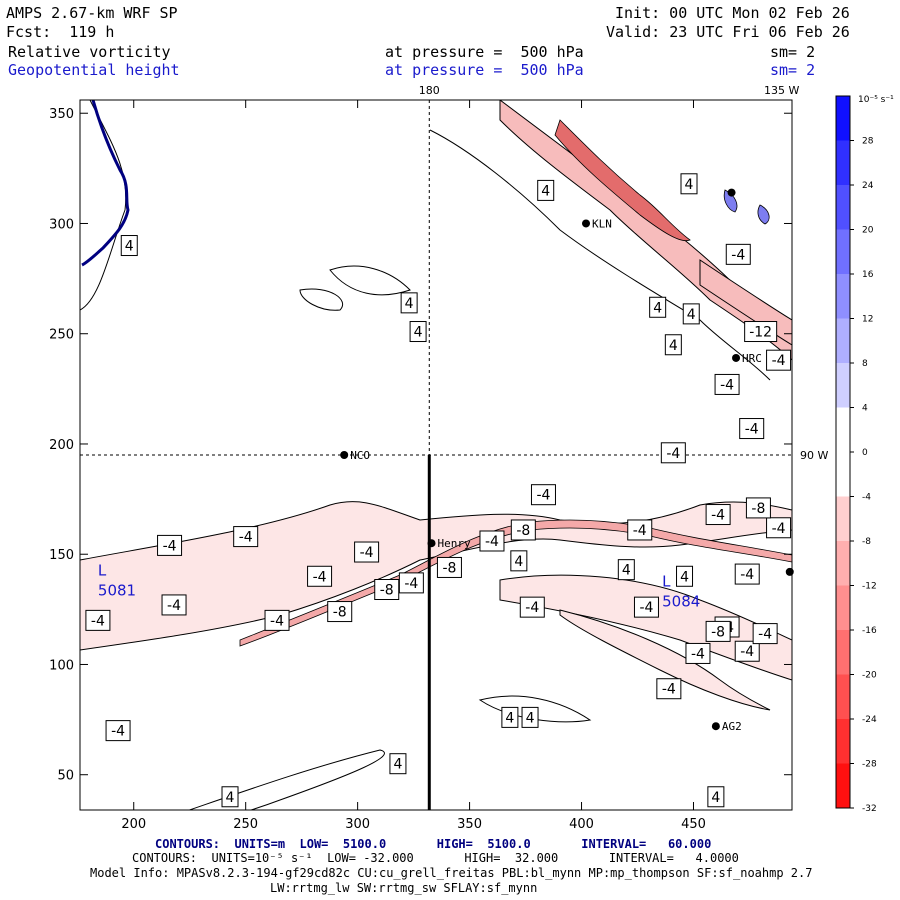 The height and width of the screenshot is (900, 900). What do you see at coordinates (865, 364) in the screenshot?
I see `colorbar-tick-label: 8` at bounding box center [865, 364].